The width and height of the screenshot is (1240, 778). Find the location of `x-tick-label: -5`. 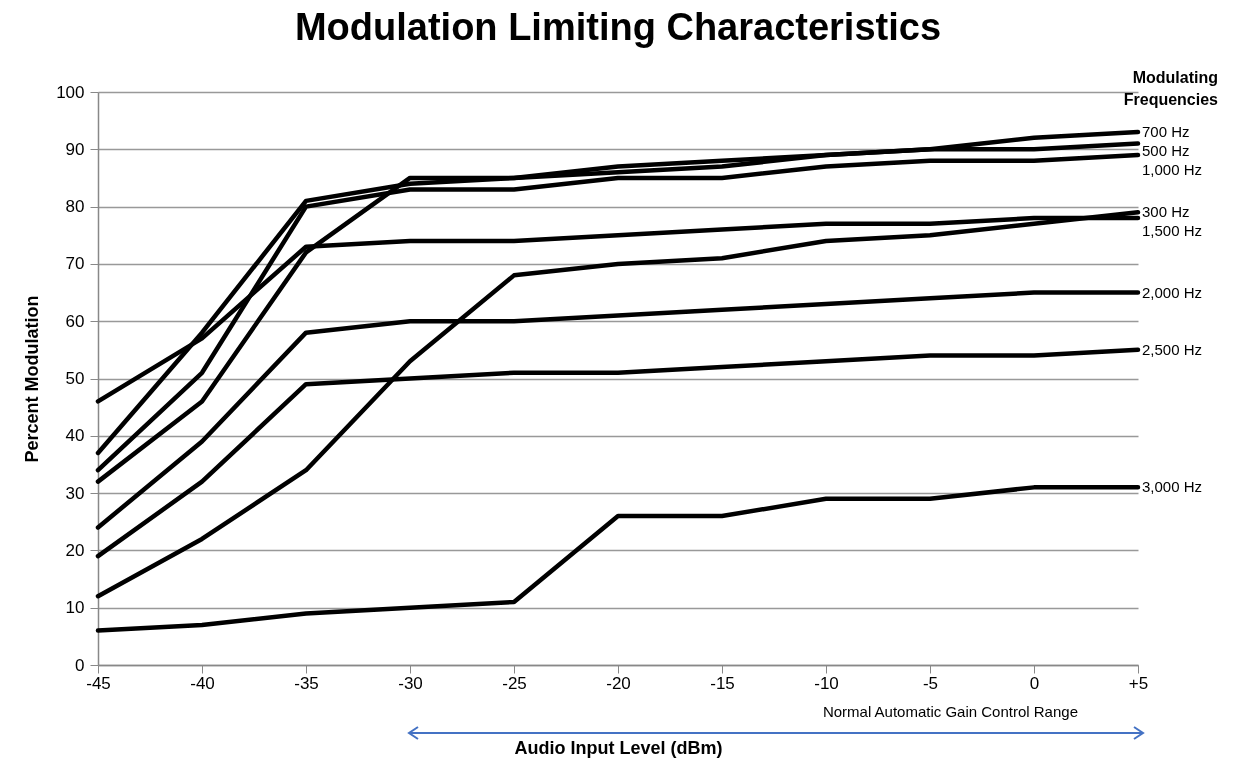

x-tick-label: -5 is located at coordinates (930, 683).